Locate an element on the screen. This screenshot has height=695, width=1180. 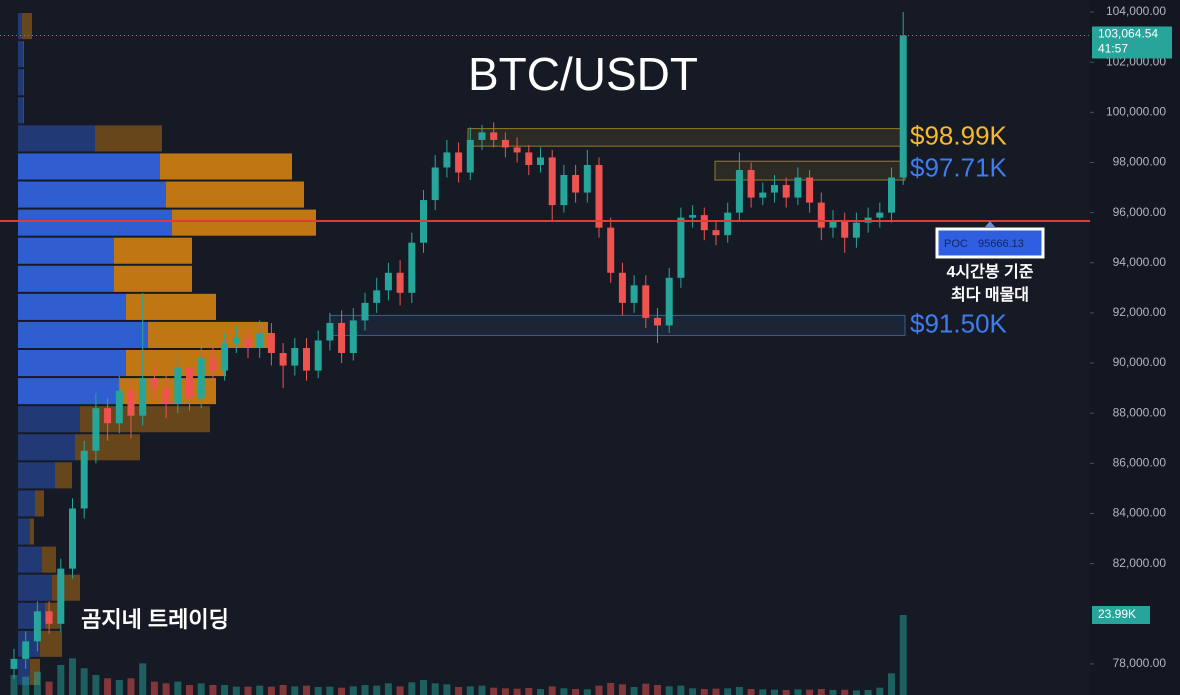
level-label: $98.99K is located at coordinates (959, 136).